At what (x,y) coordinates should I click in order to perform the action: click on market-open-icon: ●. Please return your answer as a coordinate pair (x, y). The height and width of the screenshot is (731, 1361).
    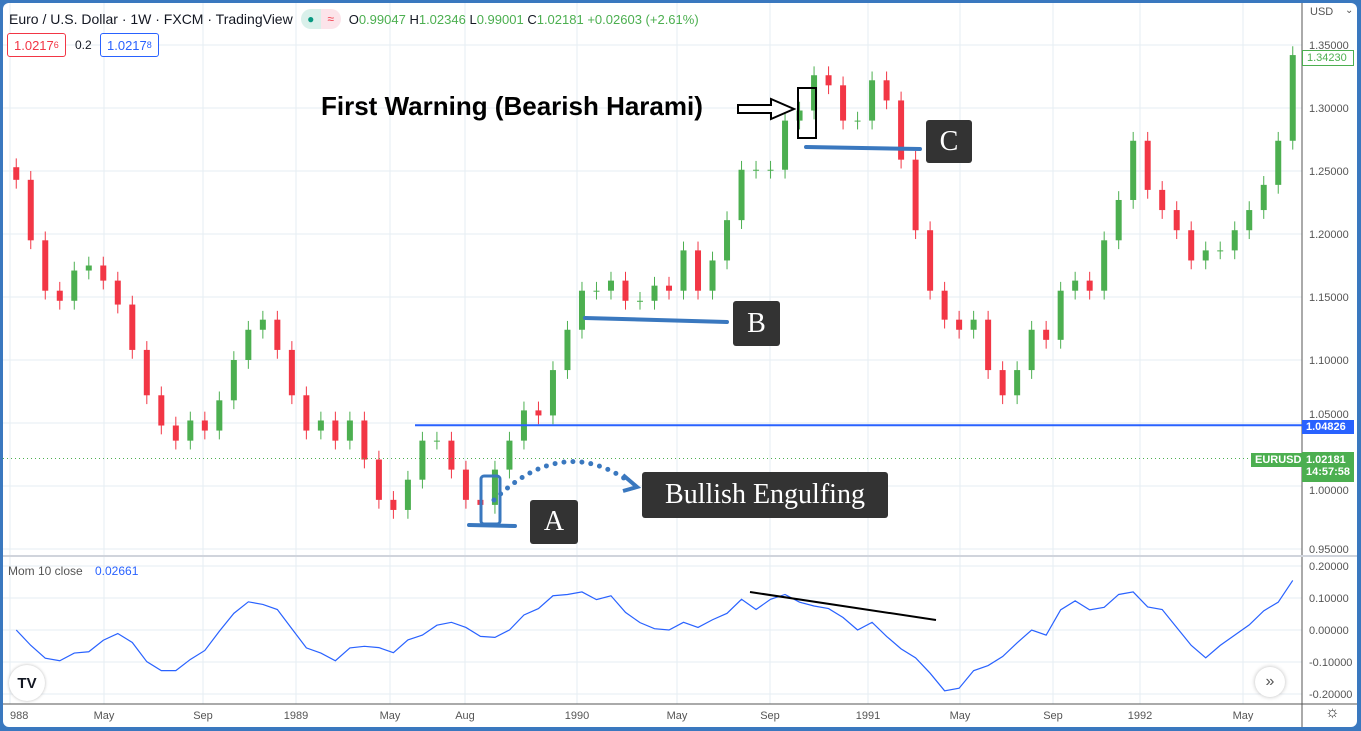
    Looking at the image, I should click on (310, 19).